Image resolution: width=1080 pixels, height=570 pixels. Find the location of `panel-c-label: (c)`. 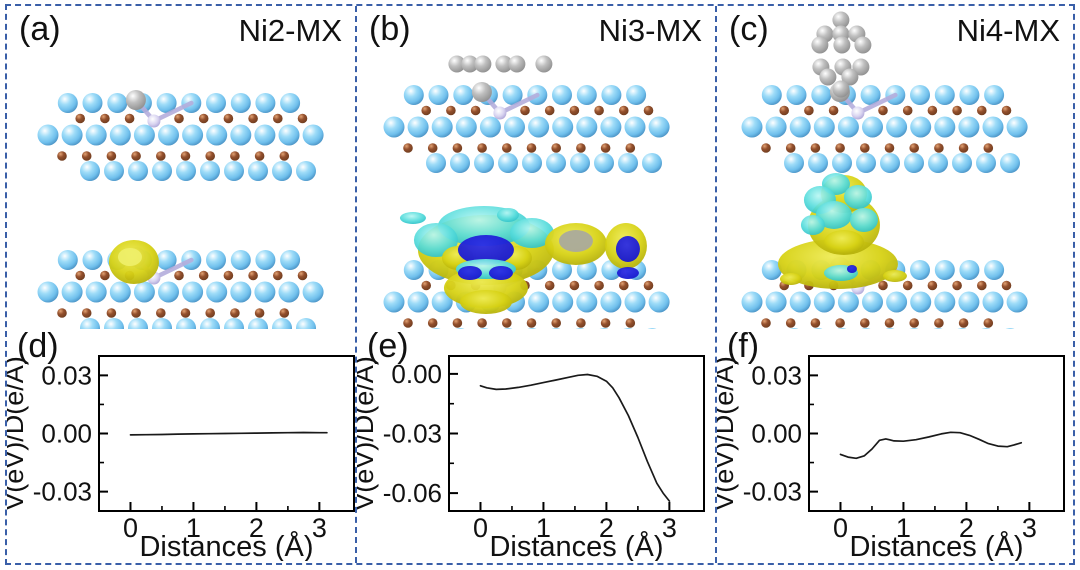

panel-c-label: (c) is located at coordinates (749, 29).